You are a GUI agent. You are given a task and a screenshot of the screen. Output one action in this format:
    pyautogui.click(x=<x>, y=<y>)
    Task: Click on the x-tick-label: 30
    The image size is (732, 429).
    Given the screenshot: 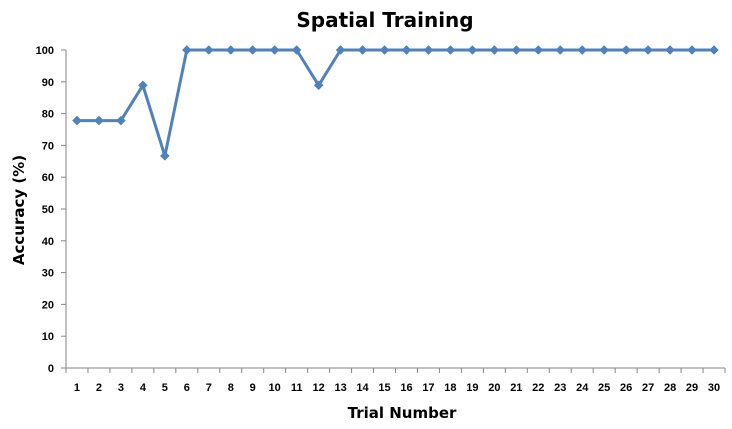 What is the action you would take?
    pyautogui.click(x=714, y=388)
    